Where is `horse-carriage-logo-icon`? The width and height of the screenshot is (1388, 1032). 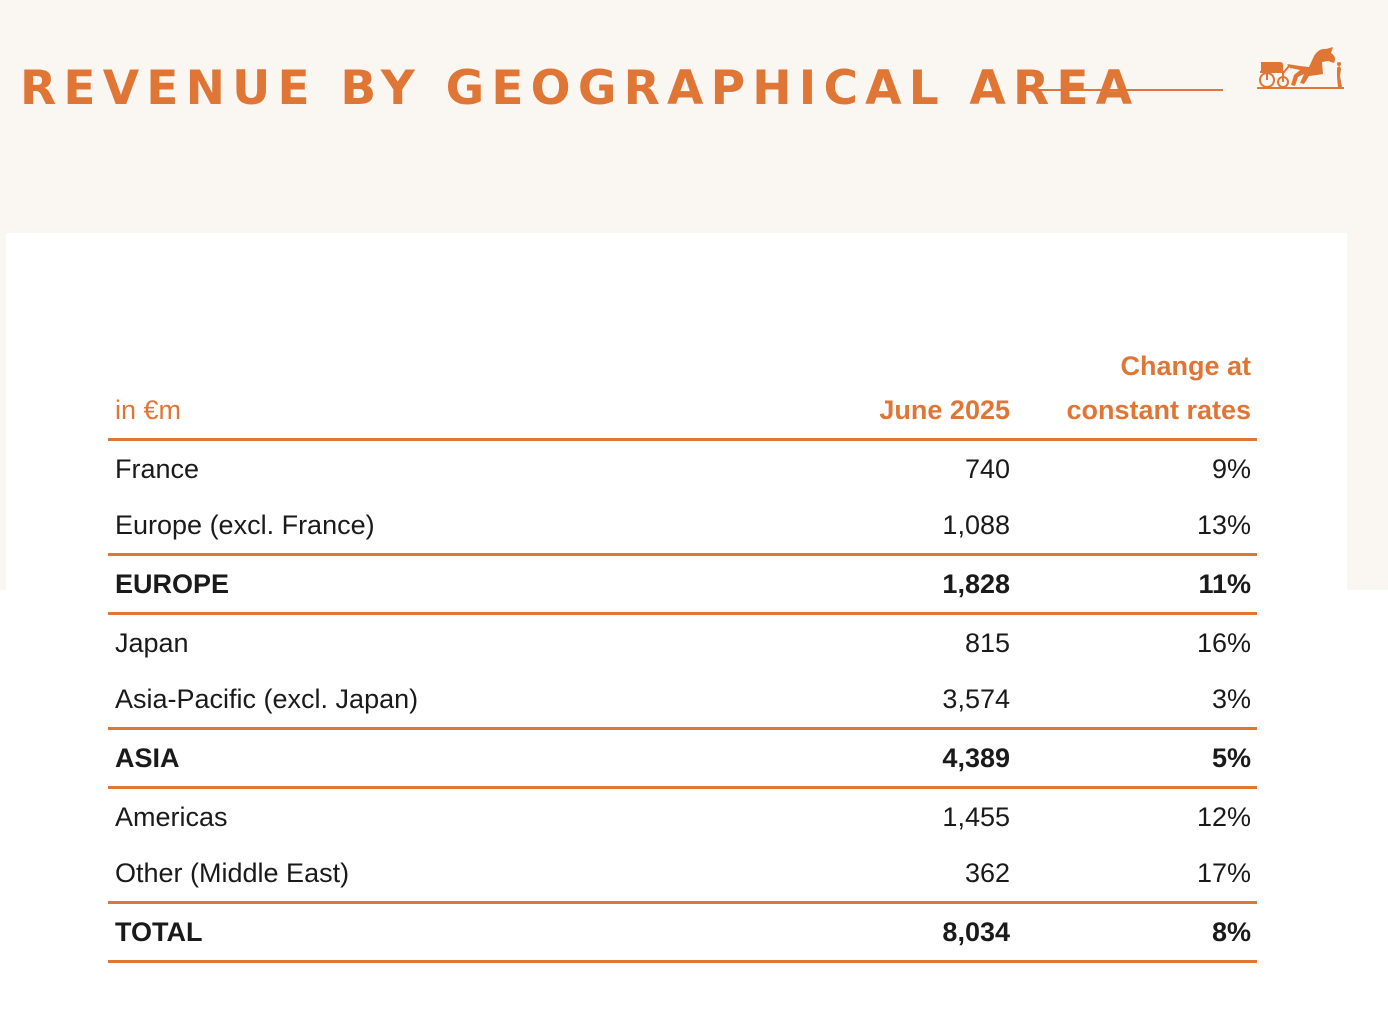
horse-carriage-logo-icon is located at coordinates (1300, 68).